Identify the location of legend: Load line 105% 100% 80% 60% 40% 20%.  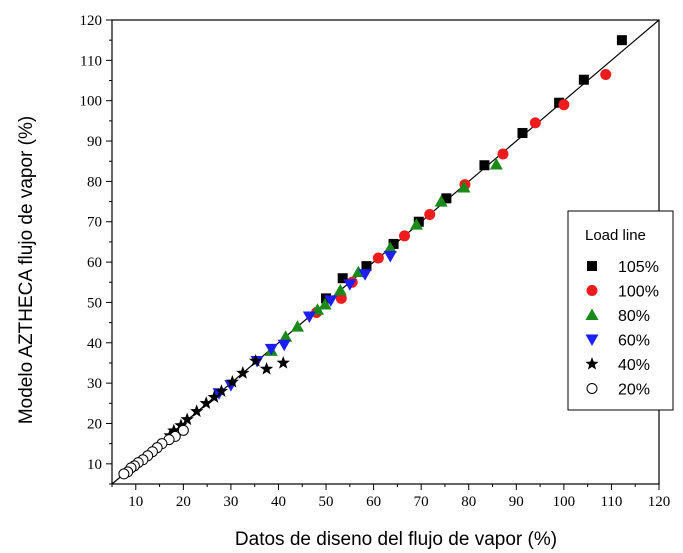
(620, 310).